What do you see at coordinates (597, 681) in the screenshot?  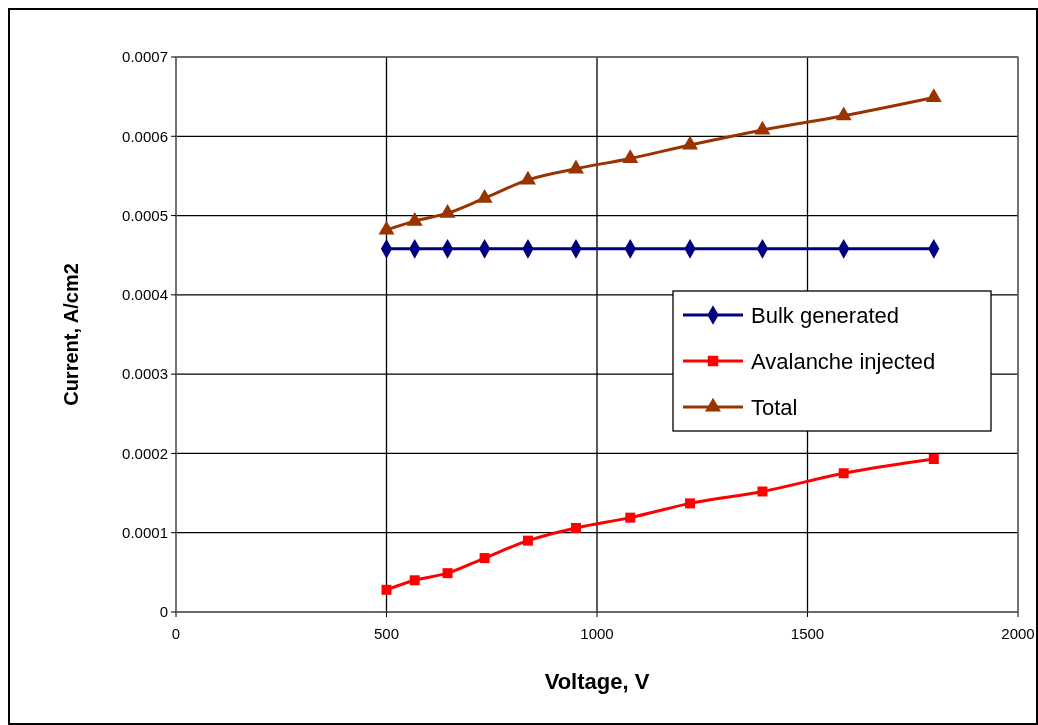 I see `x-axis-title: Voltage, V` at bounding box center [597, 681].